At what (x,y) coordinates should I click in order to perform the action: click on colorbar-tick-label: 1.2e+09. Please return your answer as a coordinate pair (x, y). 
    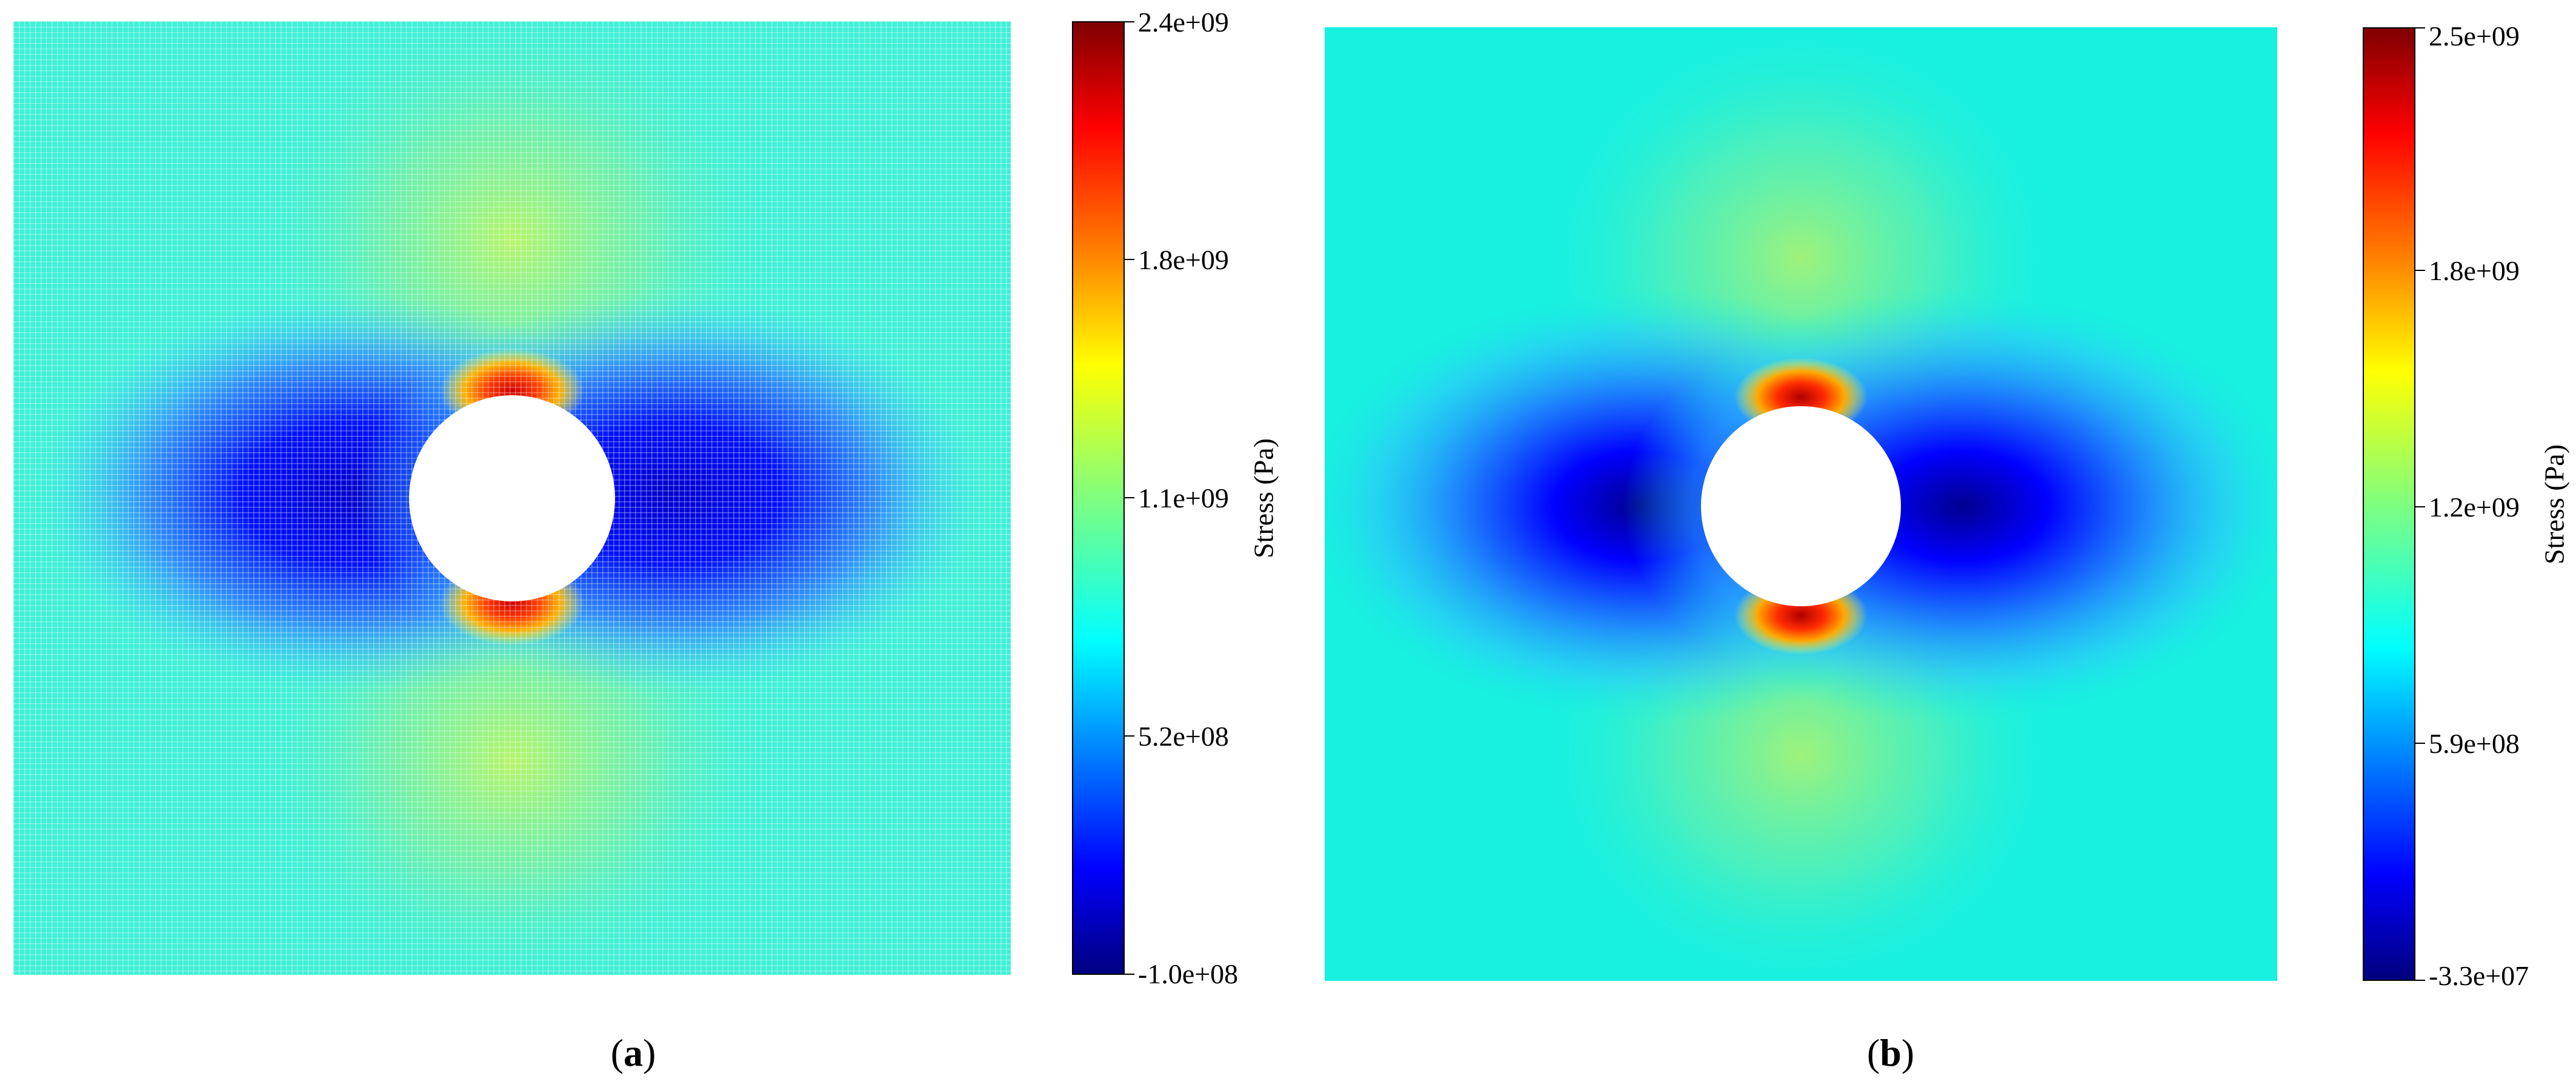
    Looking at the image, I should click on (2474, 508).